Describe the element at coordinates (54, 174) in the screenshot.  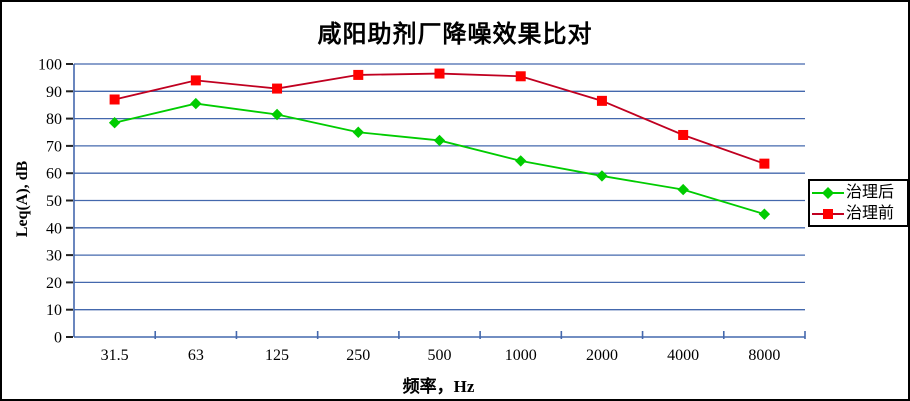
I see `y-tick-label: 60` at that location.